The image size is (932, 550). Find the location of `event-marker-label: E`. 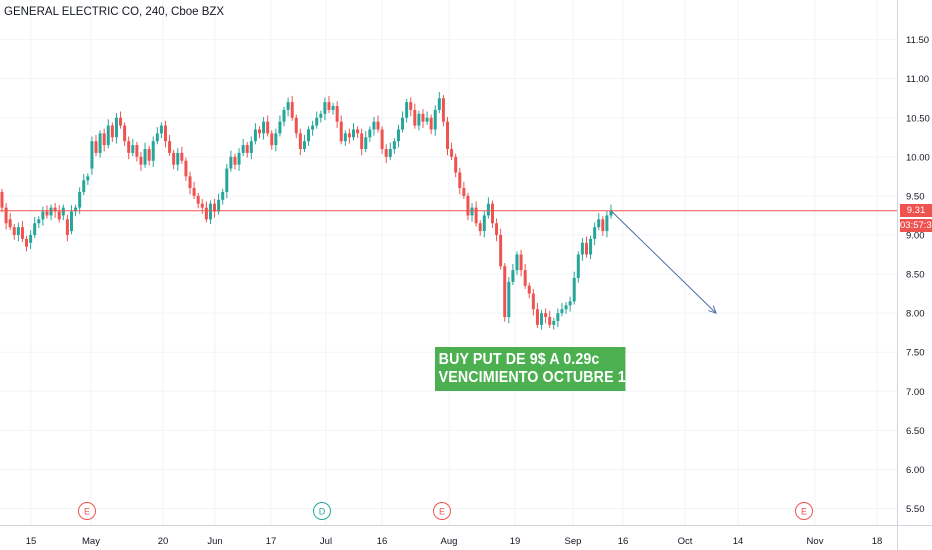

event-marker-label: E is located at coordinates (87, 512).